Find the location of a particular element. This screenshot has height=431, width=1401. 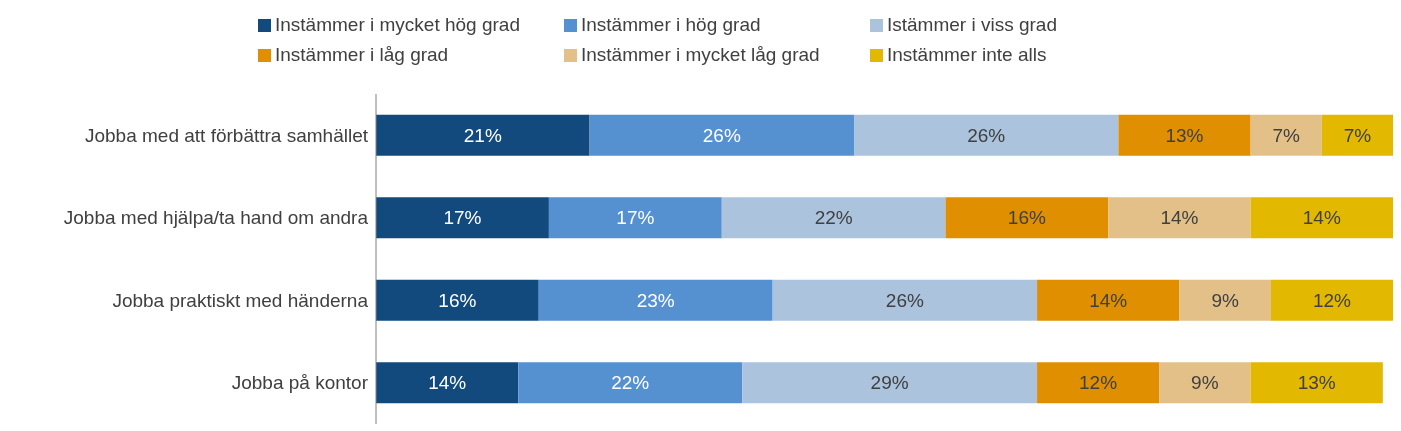

legend-label: Instämmer i mycket låg grad is located at coordinates (700, 55).